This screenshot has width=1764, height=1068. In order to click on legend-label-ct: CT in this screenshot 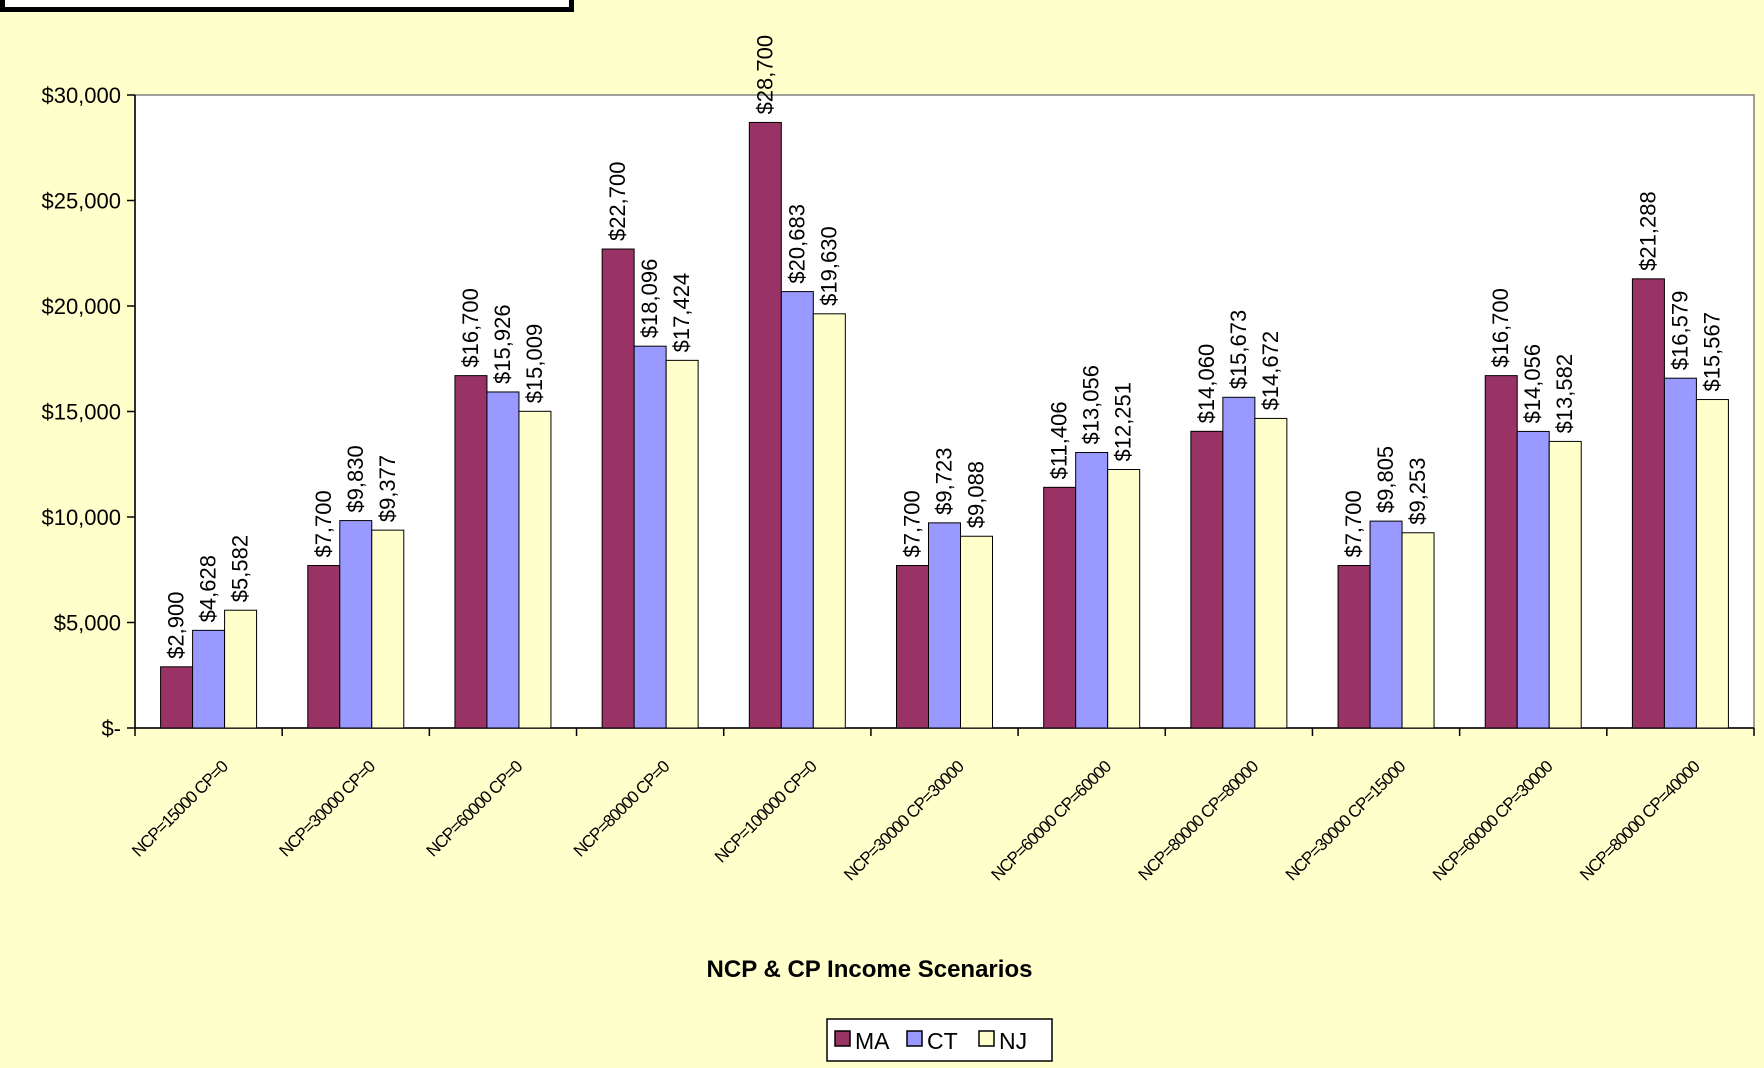, I will do `click(942, 1041)`.